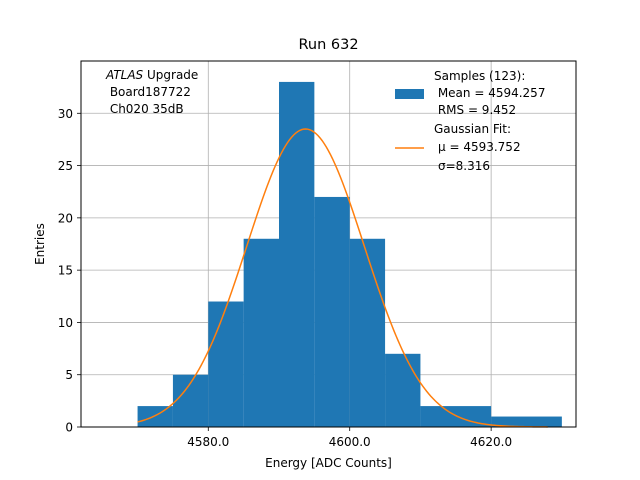 This screenshot has width=640, height=480. I want to click on y-tick-label-6: 30, so click(65, 114).